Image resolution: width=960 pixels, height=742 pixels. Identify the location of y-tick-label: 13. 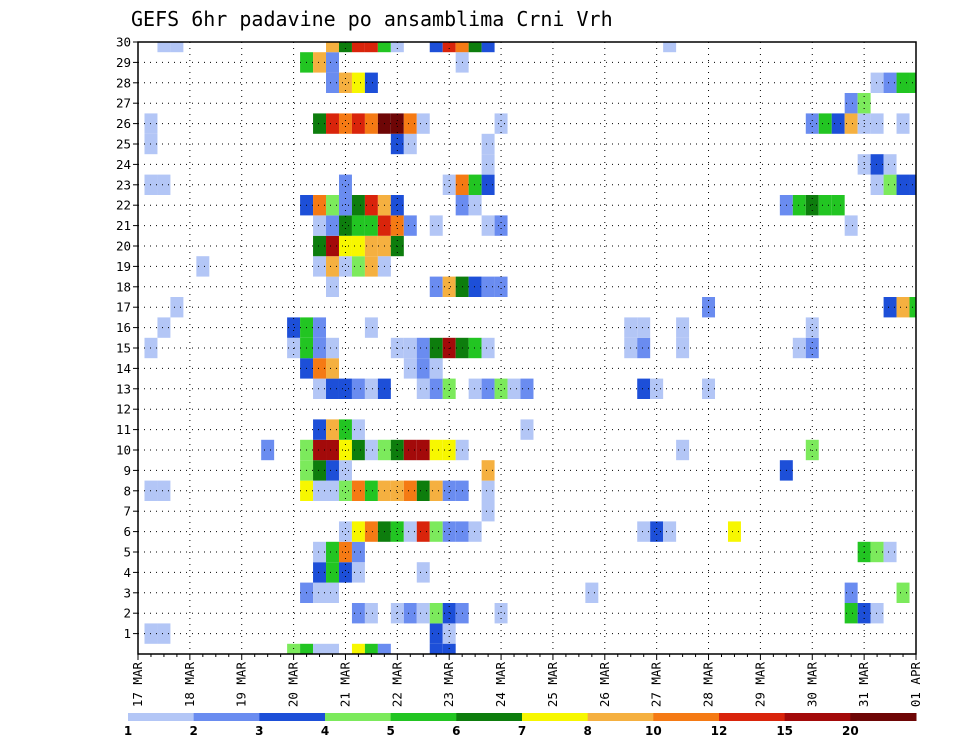
(123, 388).